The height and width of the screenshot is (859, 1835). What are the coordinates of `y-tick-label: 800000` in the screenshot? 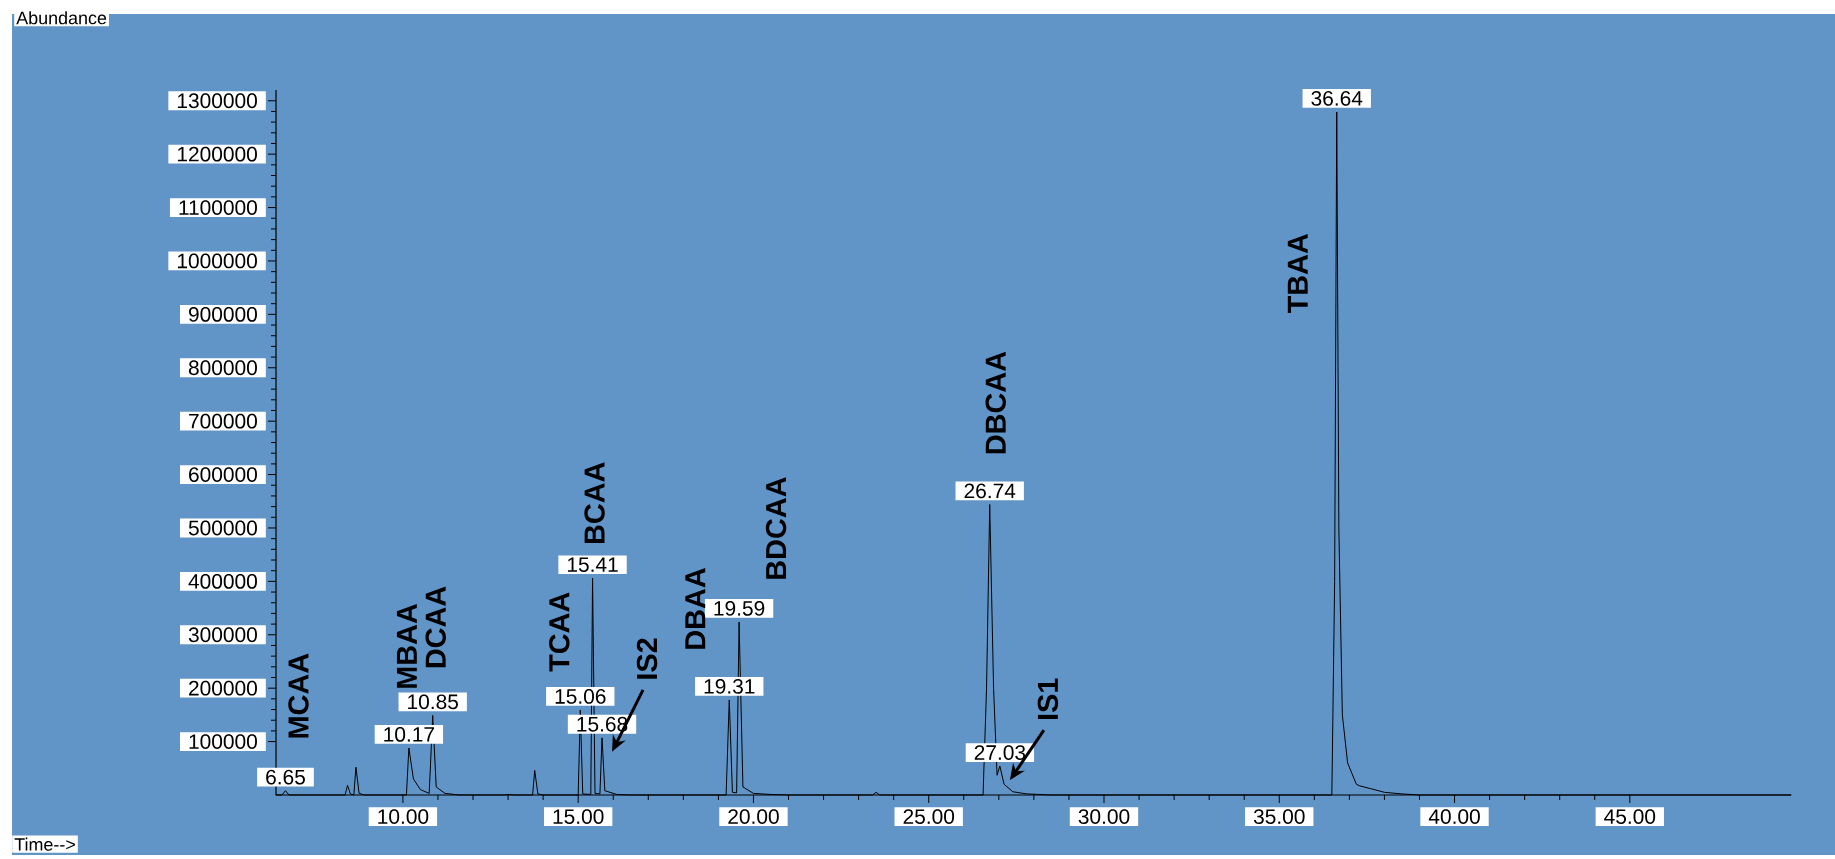 It's located at (222, 368).